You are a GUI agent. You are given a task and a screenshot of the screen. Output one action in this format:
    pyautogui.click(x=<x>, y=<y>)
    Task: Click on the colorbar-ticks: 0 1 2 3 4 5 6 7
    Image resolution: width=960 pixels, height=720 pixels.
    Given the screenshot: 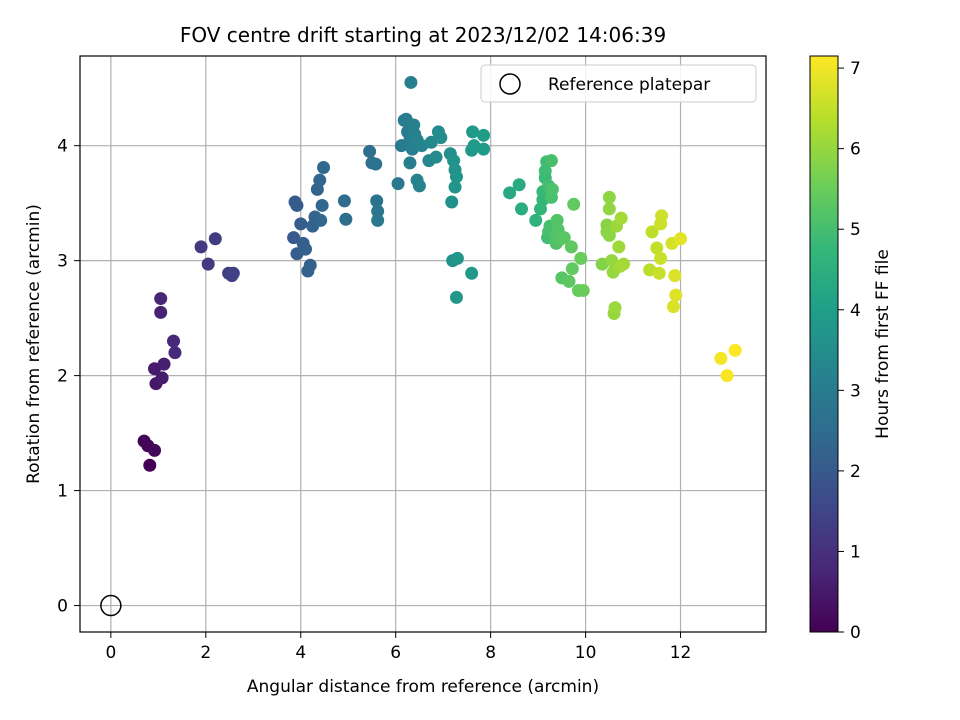 What is the action you would take?
    pyautogui.click(x=849, y=351)
    